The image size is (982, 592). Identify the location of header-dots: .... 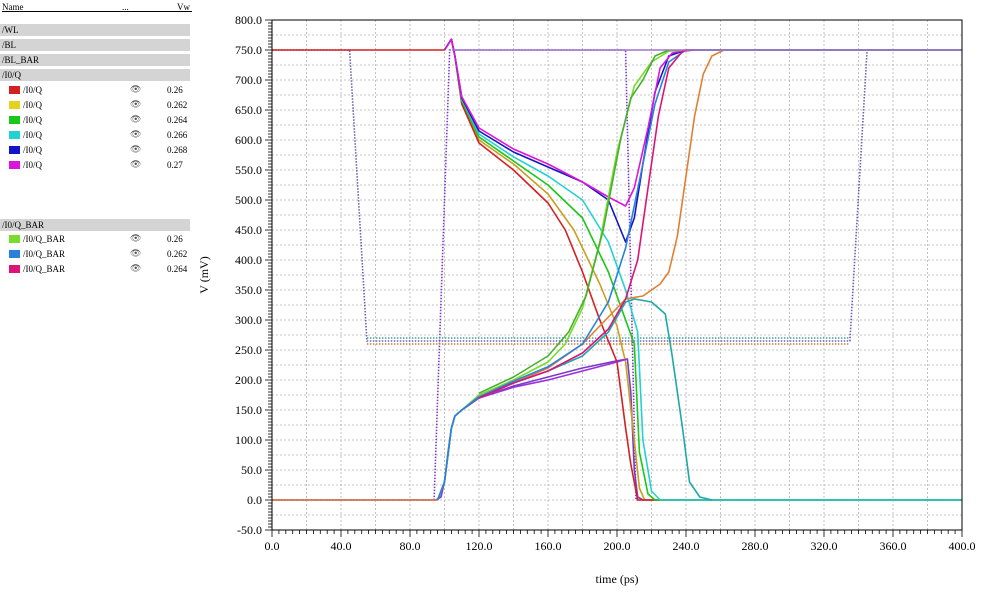
(125, 7).